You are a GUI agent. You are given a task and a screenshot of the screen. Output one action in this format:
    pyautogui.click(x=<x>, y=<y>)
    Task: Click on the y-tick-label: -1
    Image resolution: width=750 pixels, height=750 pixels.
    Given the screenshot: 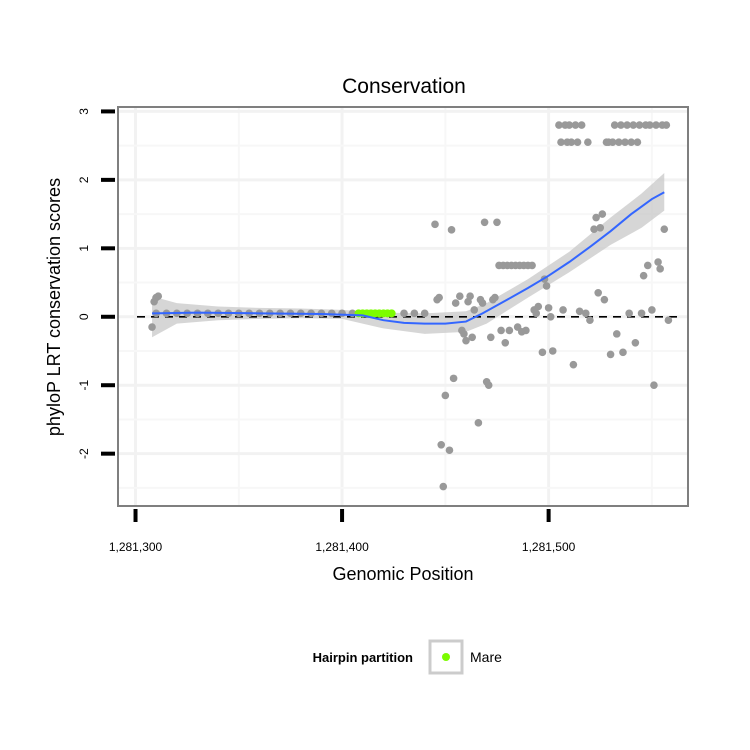 What is the action you would take?
    pyautogui.click(x=84, y=385)
    